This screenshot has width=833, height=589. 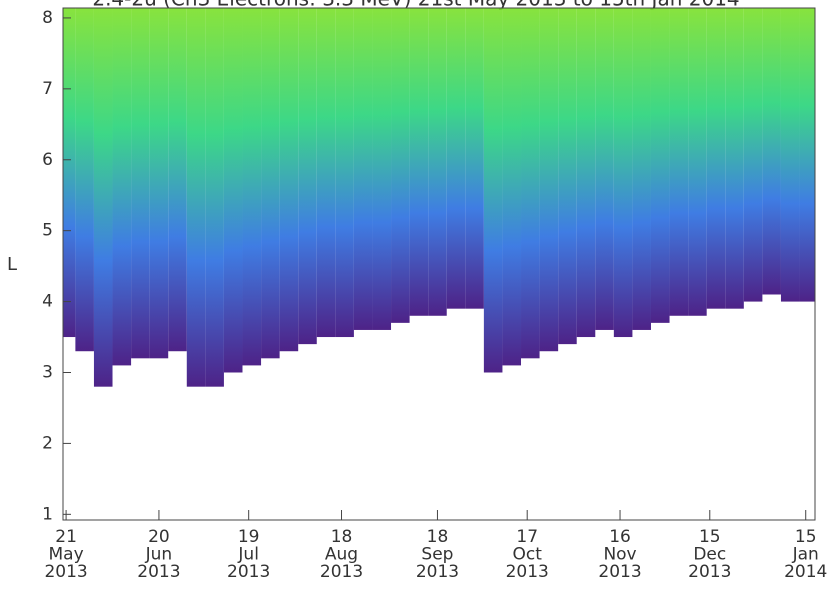 I want to click on x-tick-label: 21 May 2013, so click(x=65, y=554).